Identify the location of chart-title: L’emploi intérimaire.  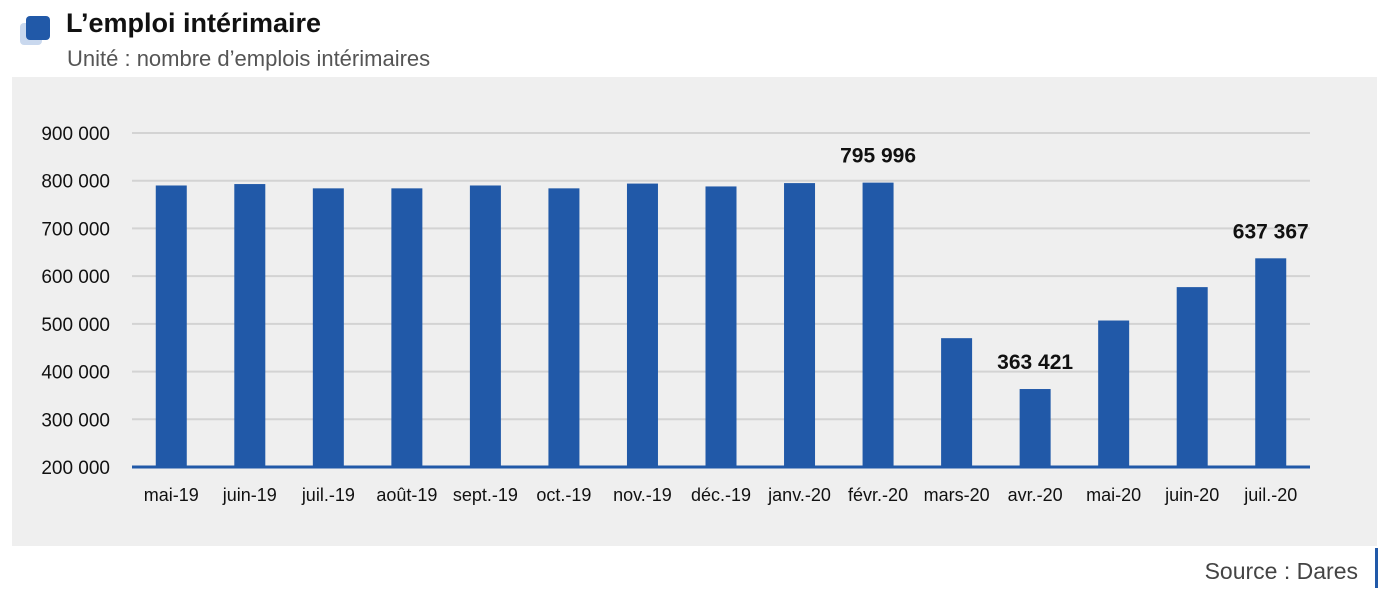
(194, 23).